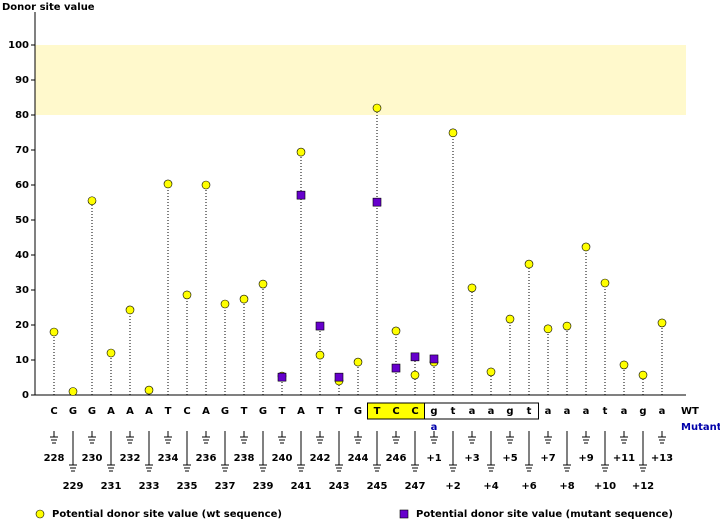 The height and width of the screenshot is (520, 720). What do you see at coordinates (377, 486) in the screenshot?
I see `position-label: 245` at bounding box center [377, 486].